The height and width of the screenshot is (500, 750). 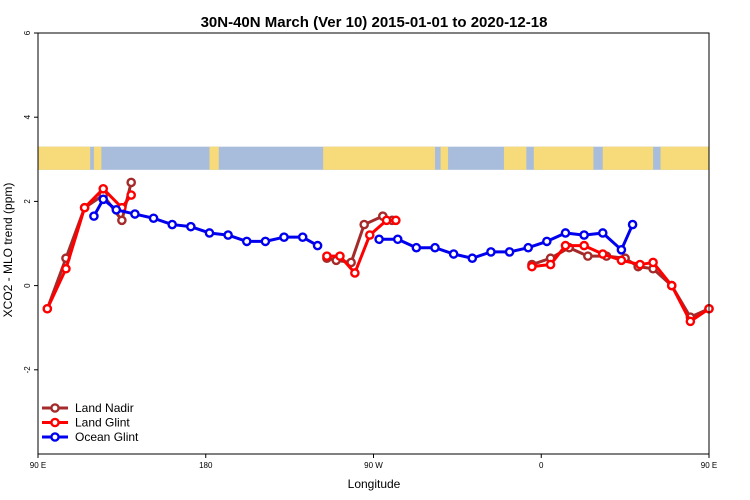 I want to click on y-tick-label: 6, so click(x=27, y=32).